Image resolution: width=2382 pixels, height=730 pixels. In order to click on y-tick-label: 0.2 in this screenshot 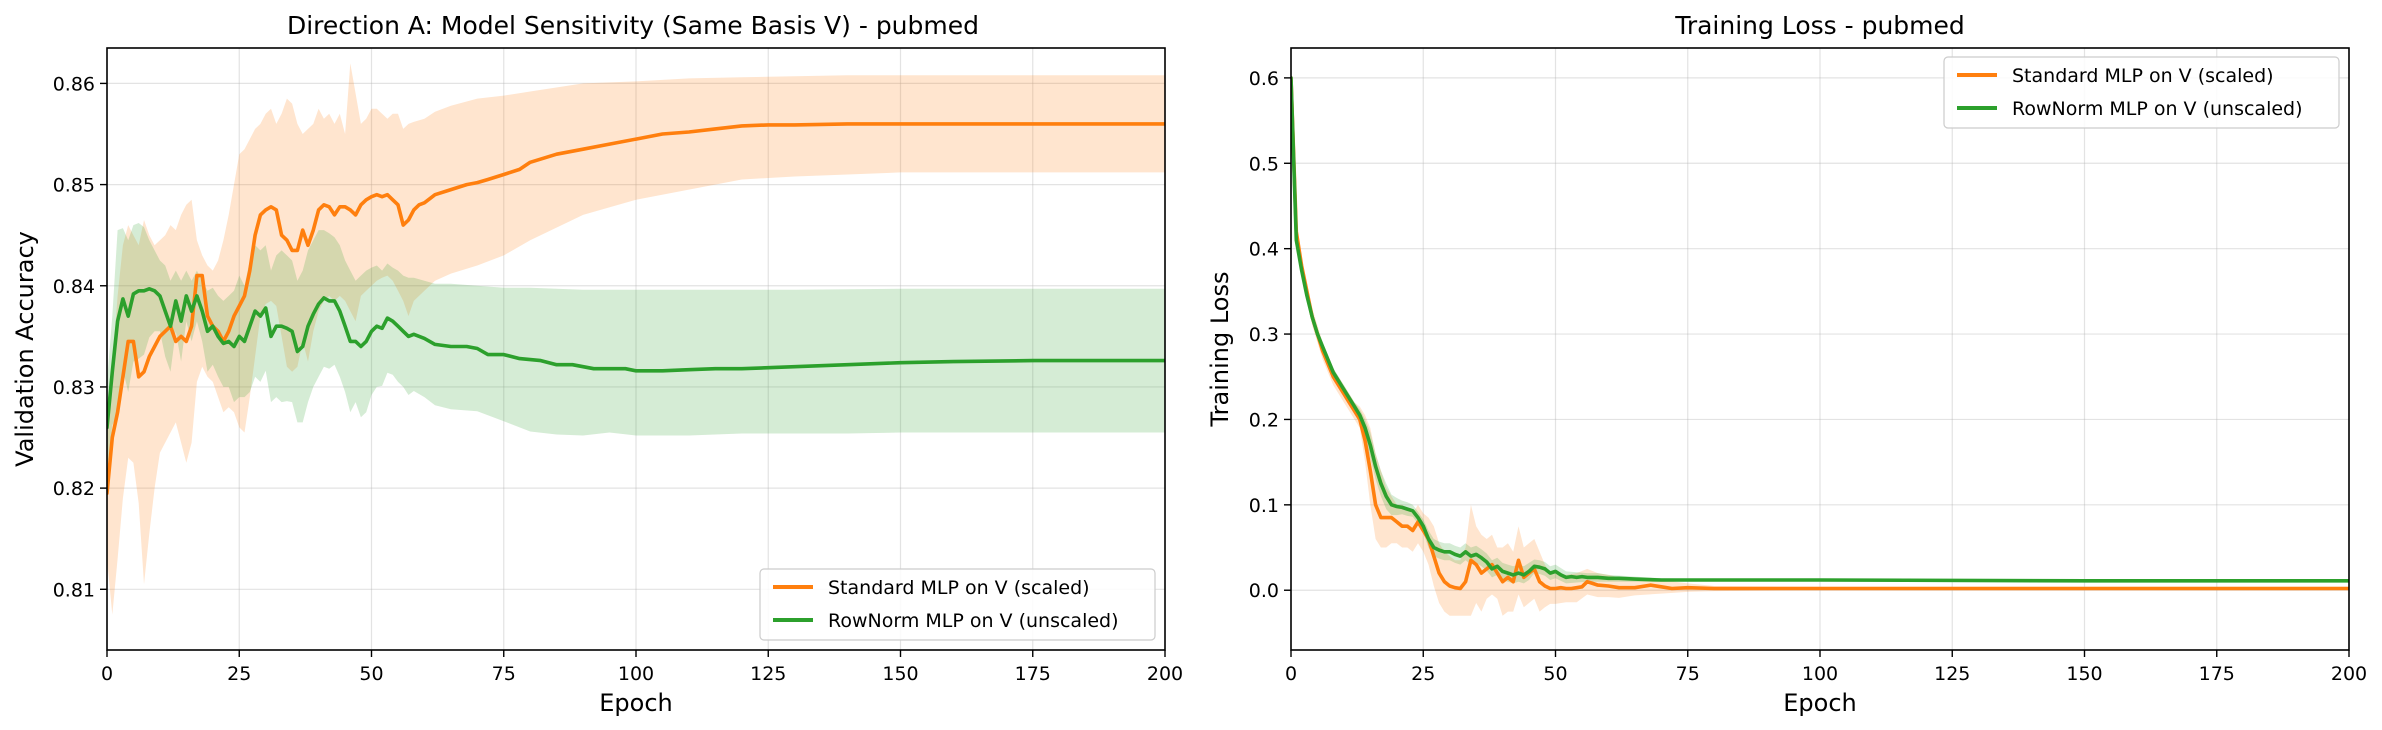, I will do `click(1264, 420)`.